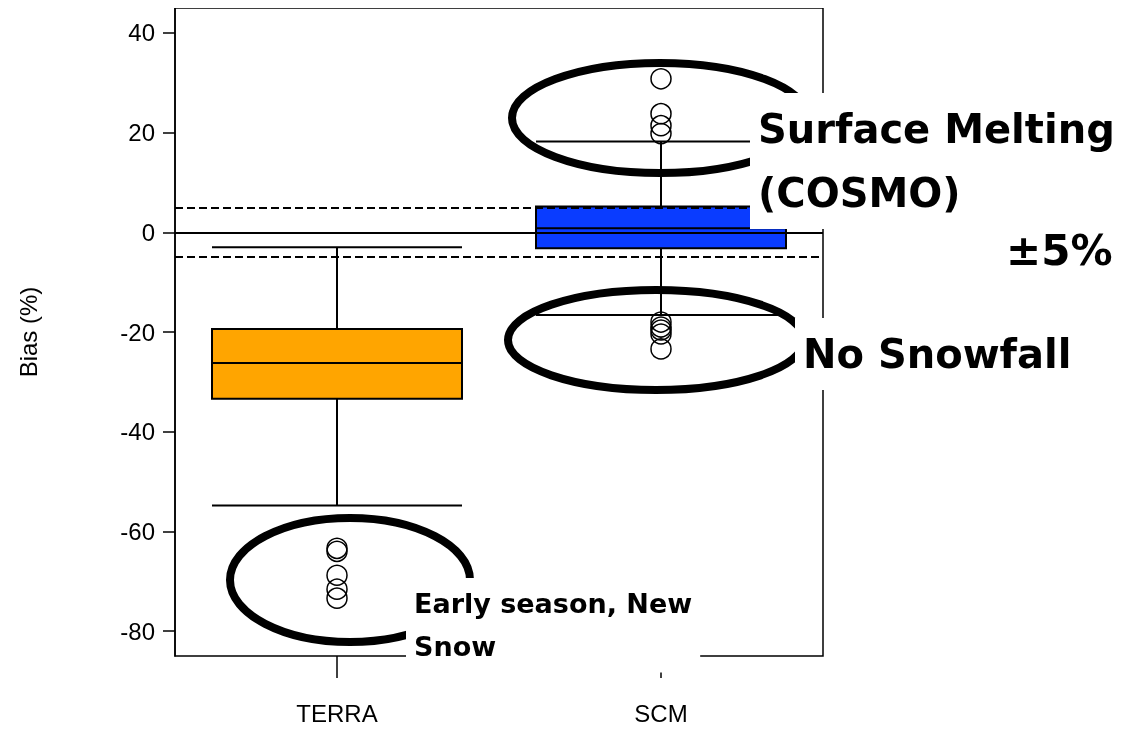 The width and height of the screenshot is (1138, 735). Describe the element at coordinates (337, 713) in the screenshot. I see `x-tick-label: TERRA` at that location.